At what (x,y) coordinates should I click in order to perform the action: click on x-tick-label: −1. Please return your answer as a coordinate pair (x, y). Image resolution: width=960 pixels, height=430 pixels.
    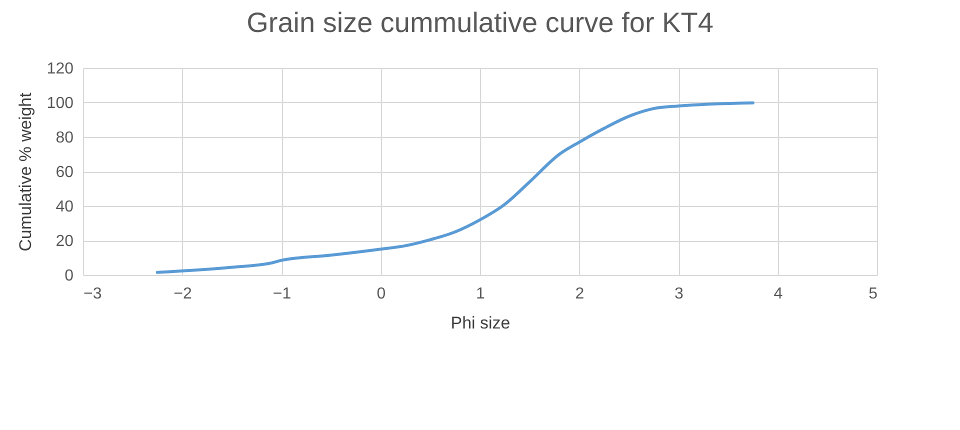
    Looking at the image, I should click on (282, 294).